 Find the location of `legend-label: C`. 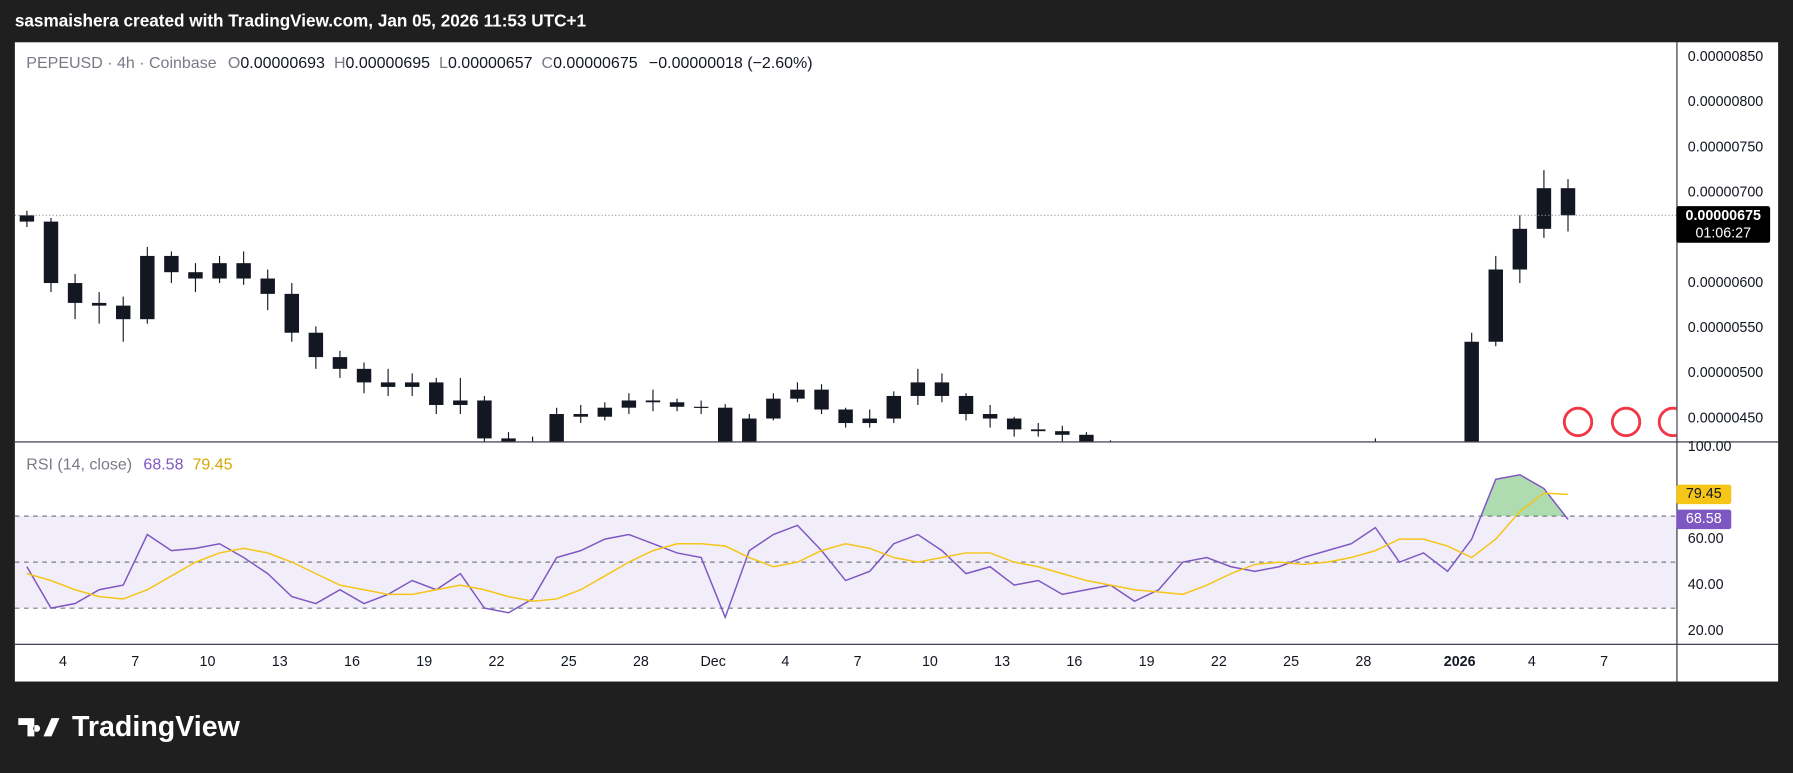

legend-label: C is located at coordinates (548, 63).